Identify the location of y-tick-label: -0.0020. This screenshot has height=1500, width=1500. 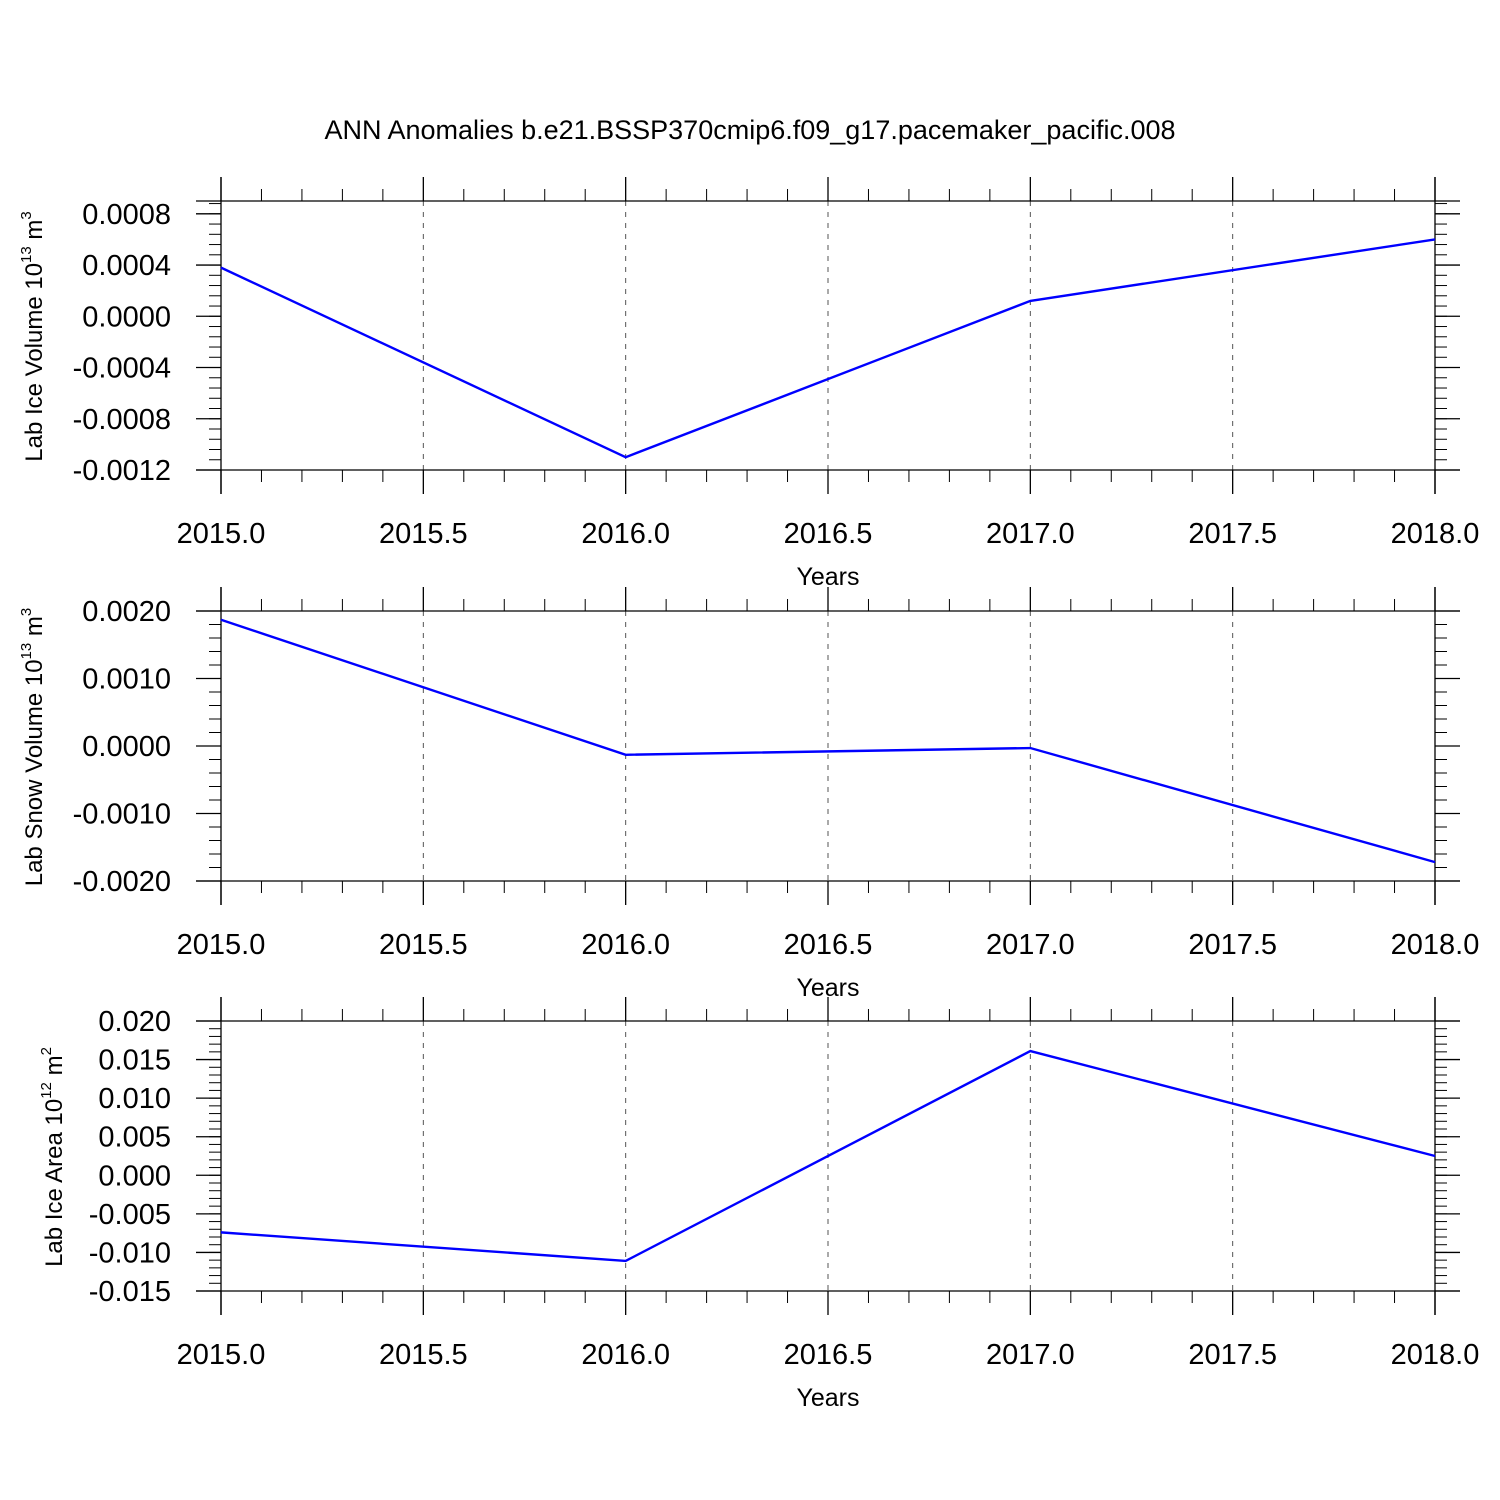
(122, 882).